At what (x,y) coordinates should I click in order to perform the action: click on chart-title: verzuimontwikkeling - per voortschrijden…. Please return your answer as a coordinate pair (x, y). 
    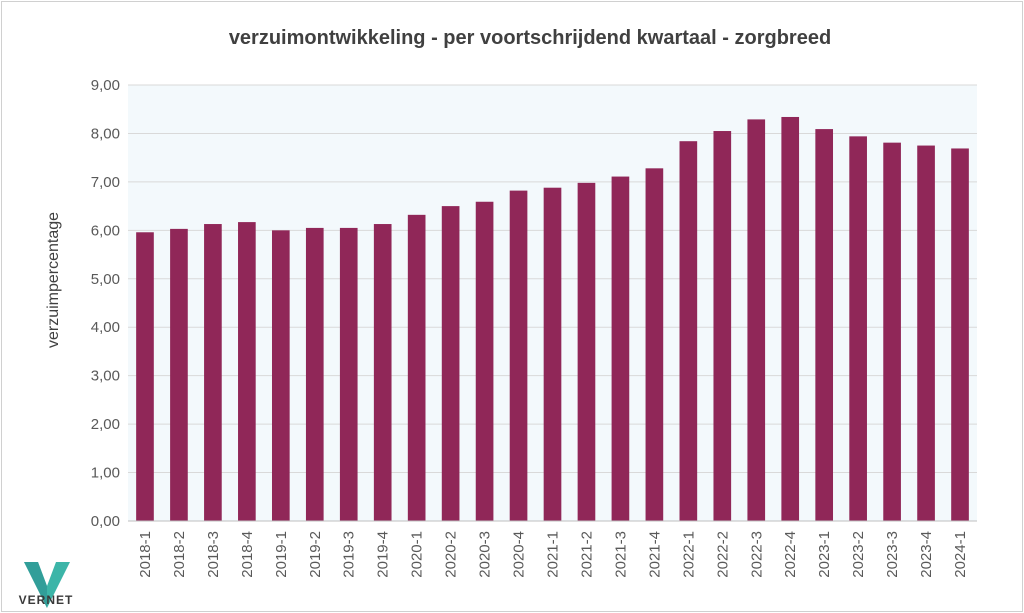
    Looking at the image, I should click on (530, 38).